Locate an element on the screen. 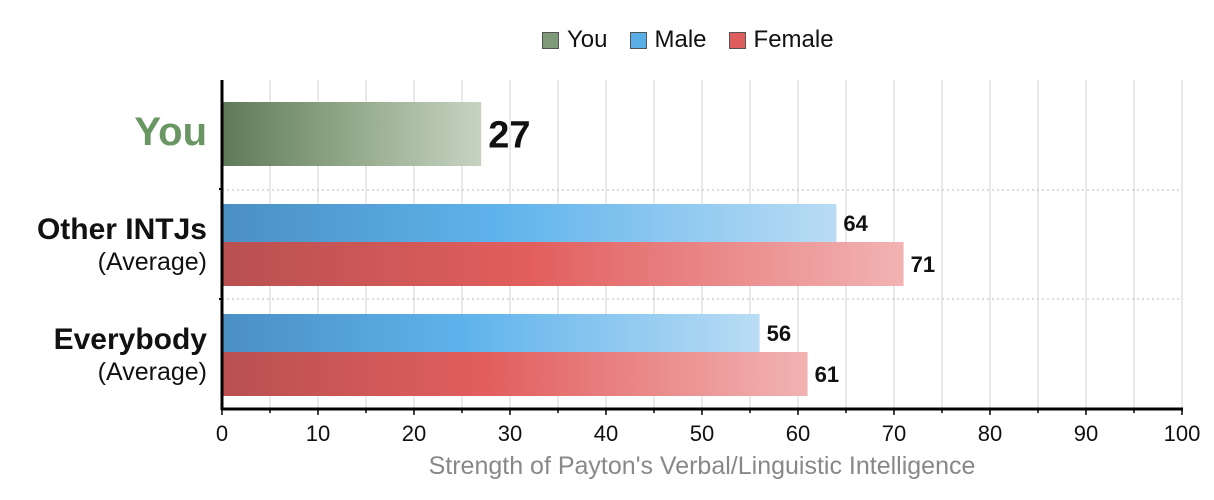  x-tick-label: 40 is located at coordinates (606, 433).